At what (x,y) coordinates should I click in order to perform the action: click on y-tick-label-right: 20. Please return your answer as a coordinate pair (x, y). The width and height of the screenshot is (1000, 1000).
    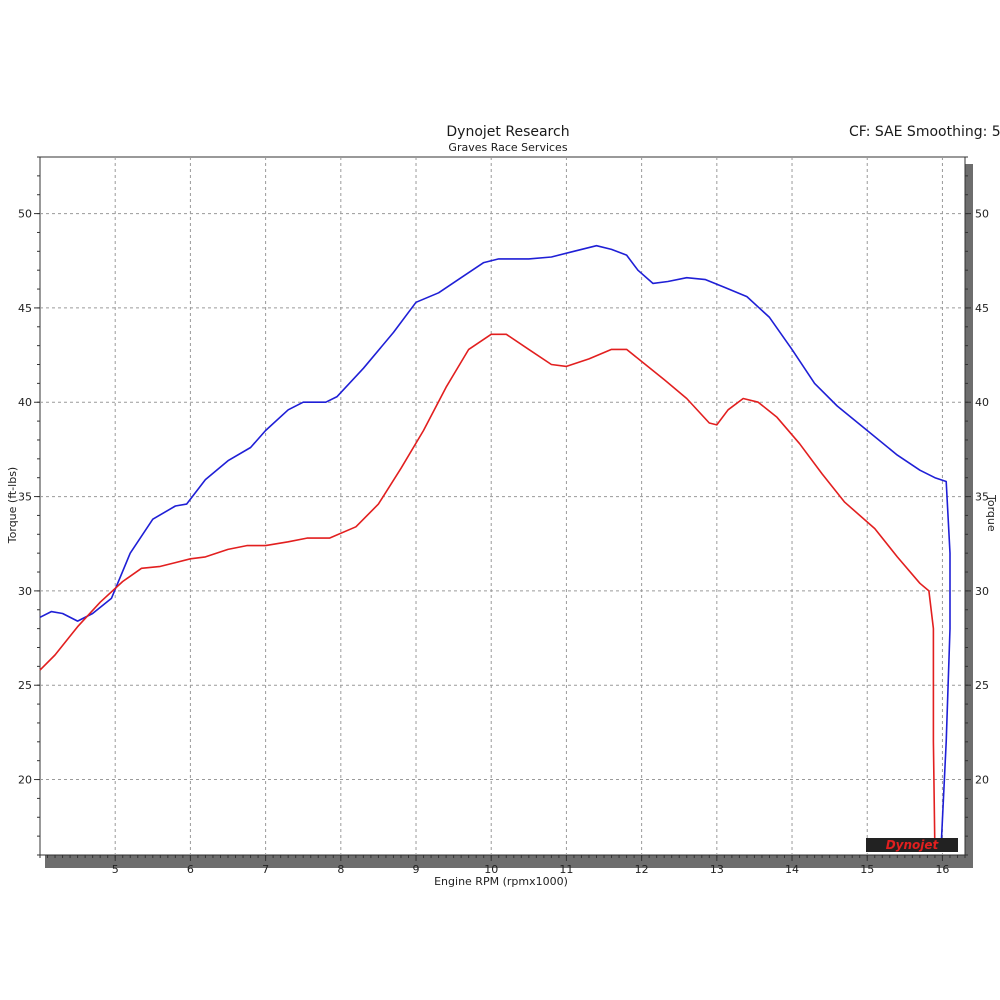
    Looking at the image, I should click on (982, 780).